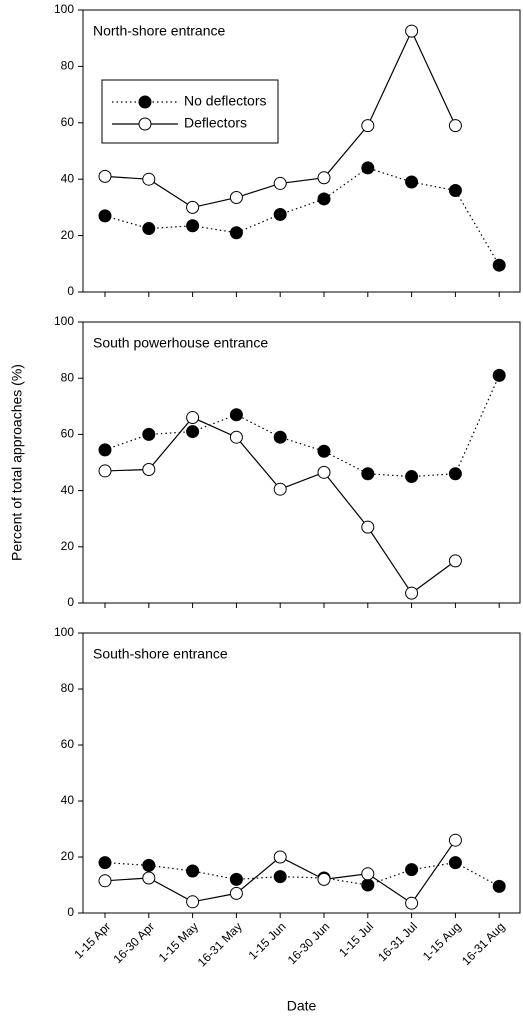  What do you see at coordinates (397, 941) in the screenshot?
I see `x-tick-label: 16-31 Jul` at bounding box center [397, 941].